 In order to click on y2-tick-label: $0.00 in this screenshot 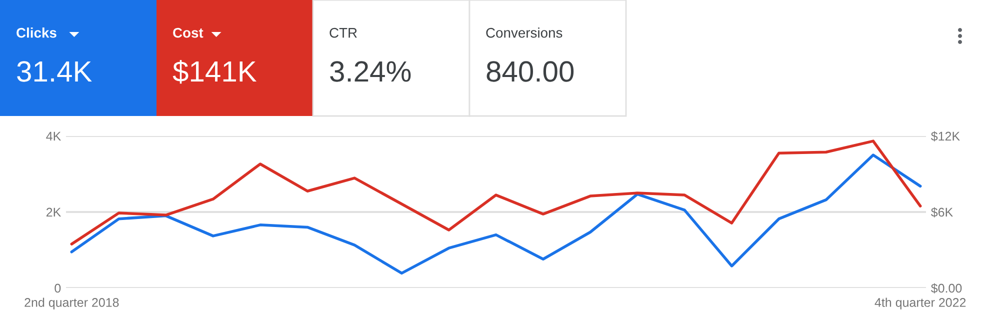, I will do `click(946, 288)`.